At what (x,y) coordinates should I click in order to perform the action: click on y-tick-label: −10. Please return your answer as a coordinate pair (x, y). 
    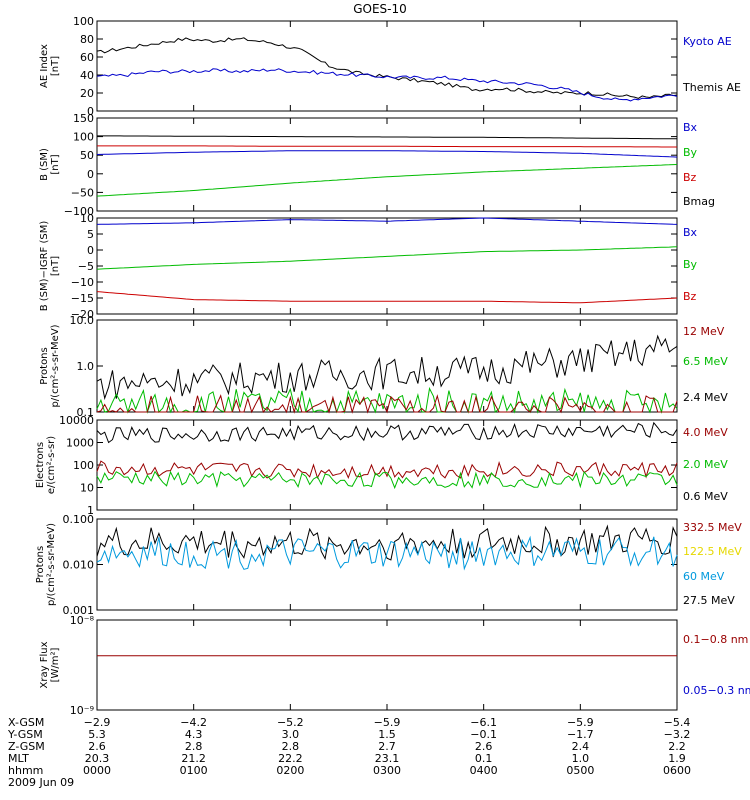
    Looking at the image, I should click on (82, 282).